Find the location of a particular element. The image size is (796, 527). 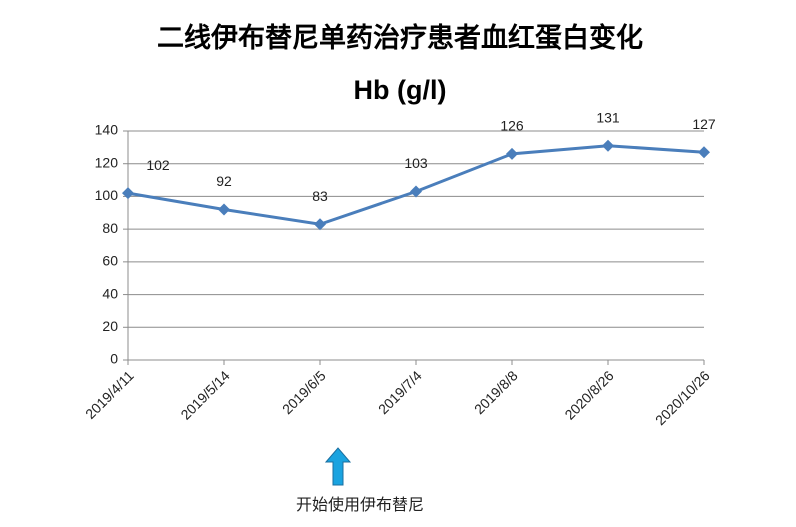

arrow-icon is located at coordinates (338, 466).